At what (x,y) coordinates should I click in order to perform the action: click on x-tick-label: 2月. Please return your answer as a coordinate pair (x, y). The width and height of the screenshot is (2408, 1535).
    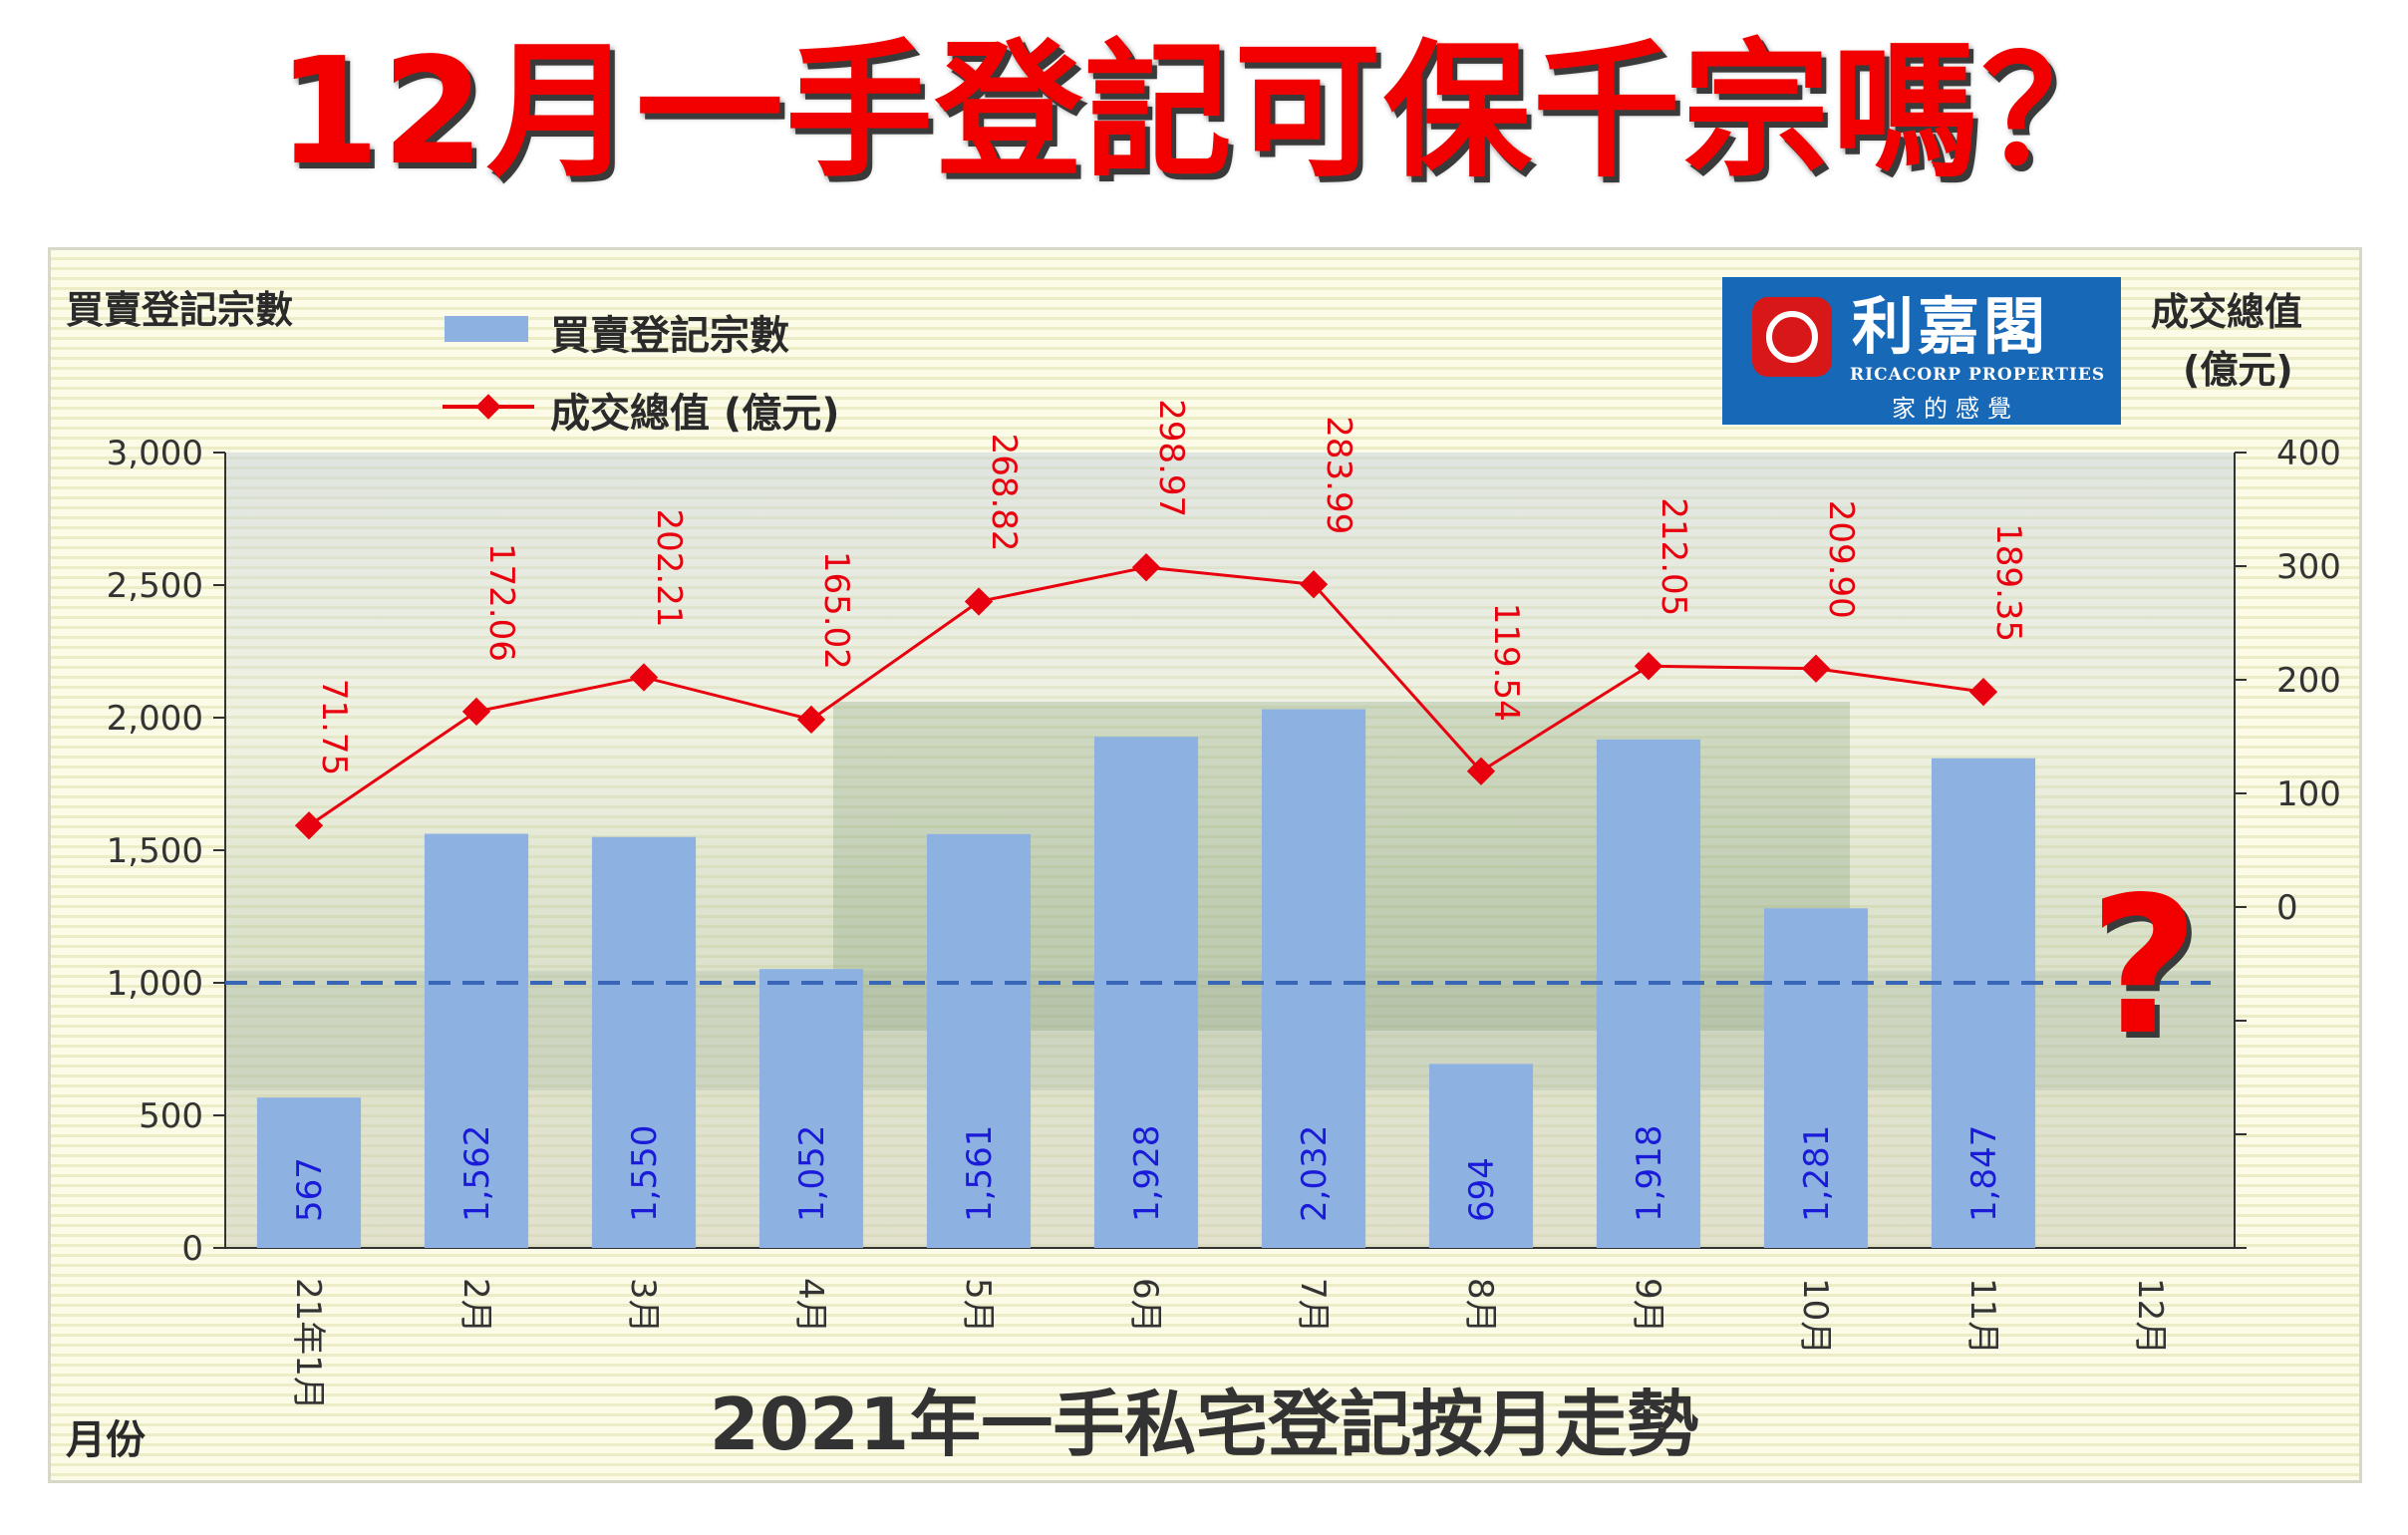
    Looking at the image, I should click on (475, 1306).